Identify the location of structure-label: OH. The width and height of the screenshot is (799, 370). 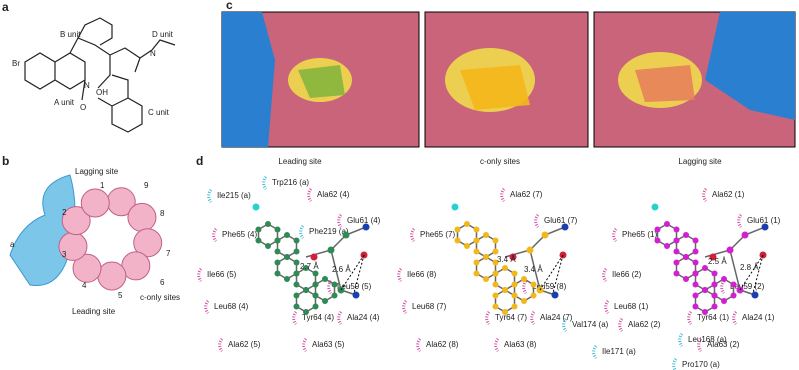
(102, 92).